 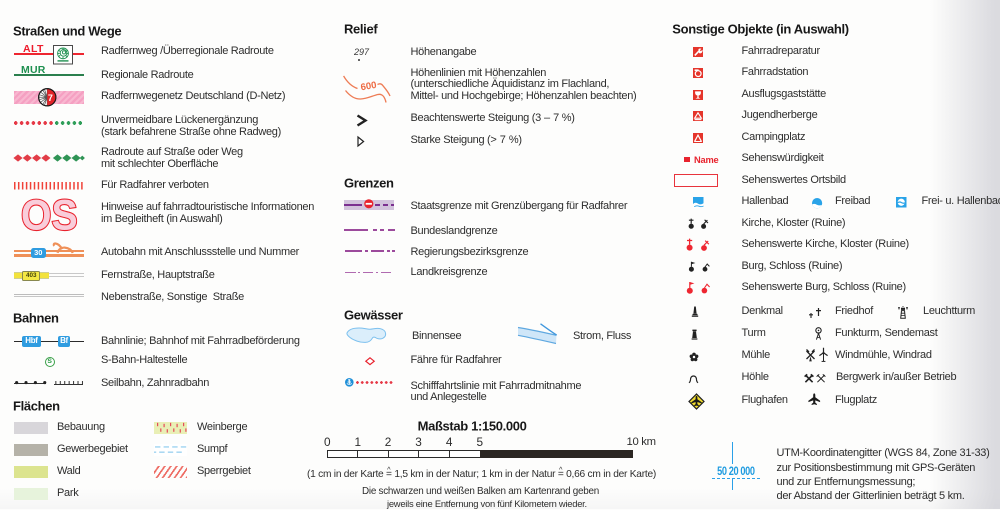 I want to click on svg-text: OS, so click(x=49, y=215).